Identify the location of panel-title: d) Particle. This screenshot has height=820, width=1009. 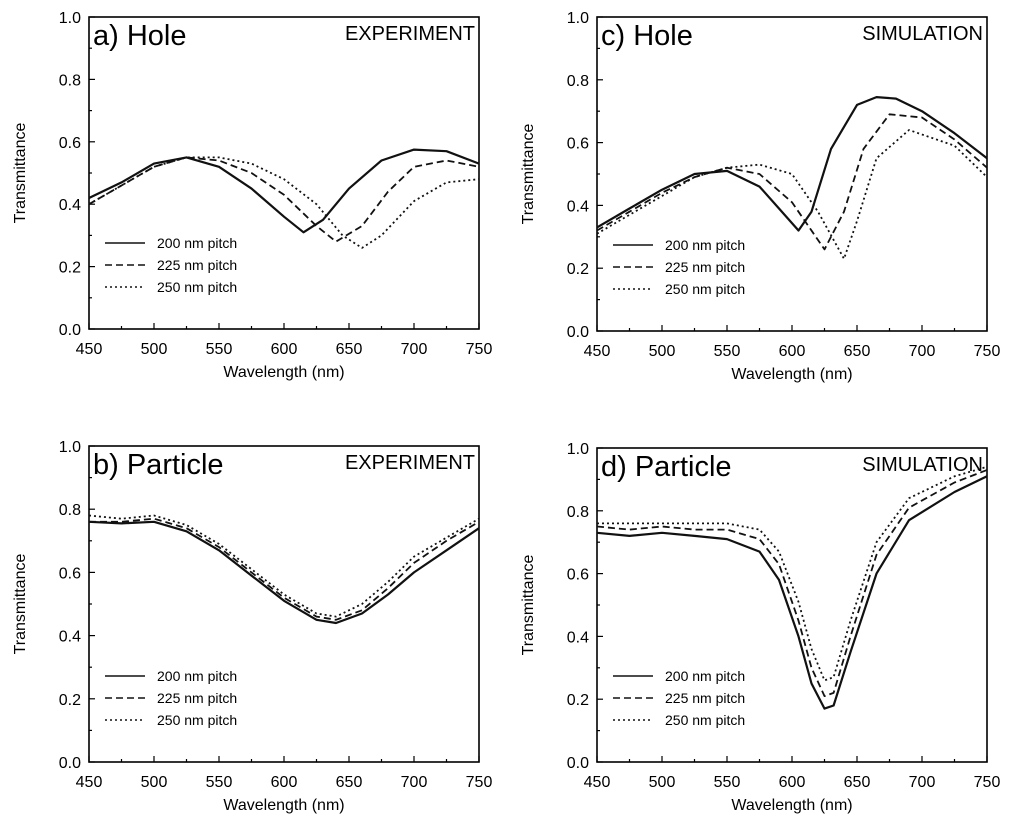
(666, 467).